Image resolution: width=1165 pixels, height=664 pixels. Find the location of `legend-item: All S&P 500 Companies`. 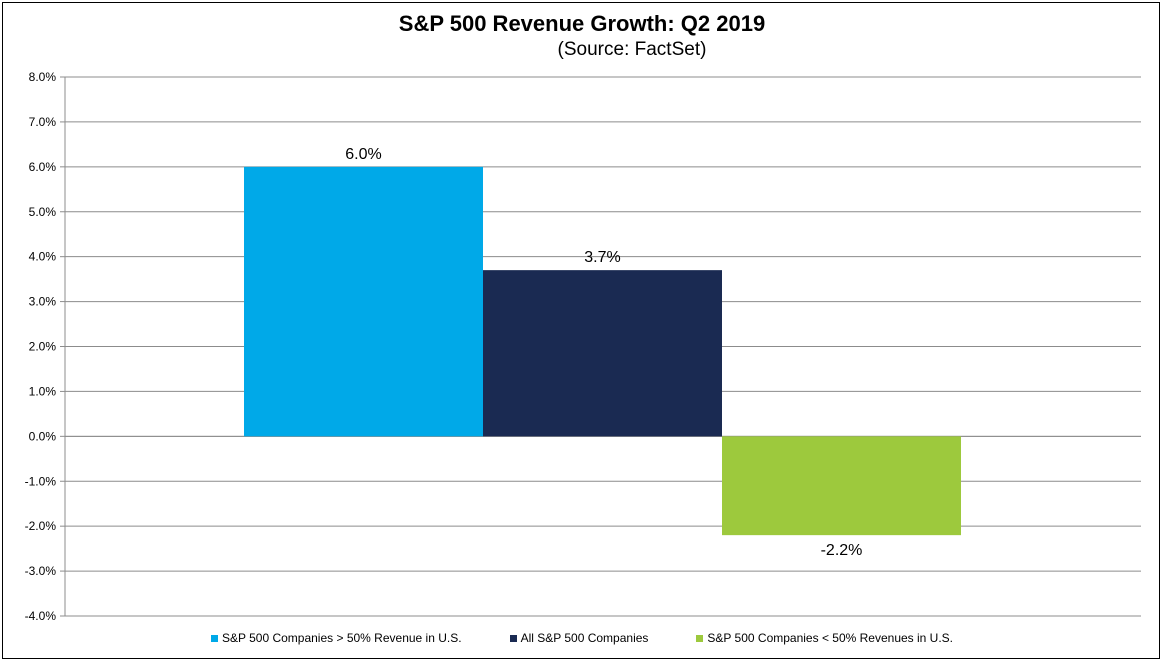

legend-item: All S&P 500 Companies is located at coordinates (579, 638).